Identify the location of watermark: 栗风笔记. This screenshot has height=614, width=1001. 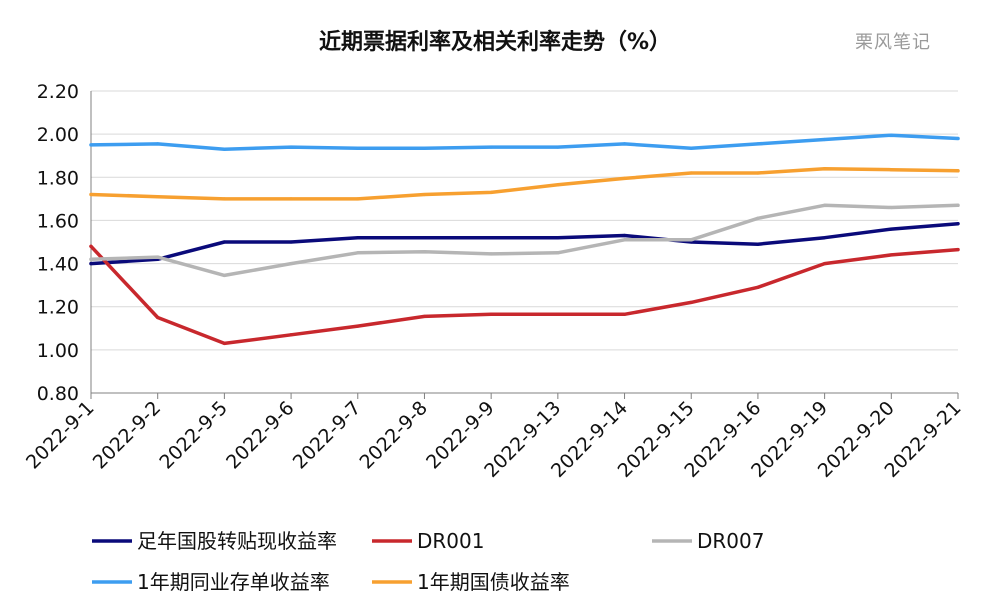
(893, 42).